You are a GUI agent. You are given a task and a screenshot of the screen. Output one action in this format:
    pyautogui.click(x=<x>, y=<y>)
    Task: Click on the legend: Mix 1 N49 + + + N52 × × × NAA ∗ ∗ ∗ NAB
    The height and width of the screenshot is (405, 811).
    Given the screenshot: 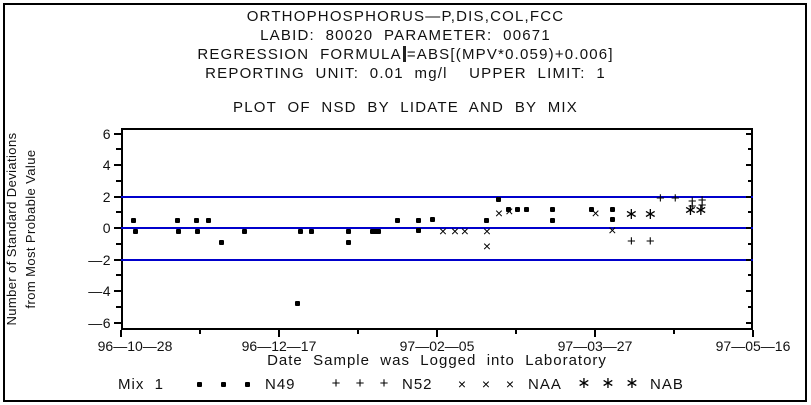 What is the action you would take?
    pyautogui.click(x=405, y=385)
    